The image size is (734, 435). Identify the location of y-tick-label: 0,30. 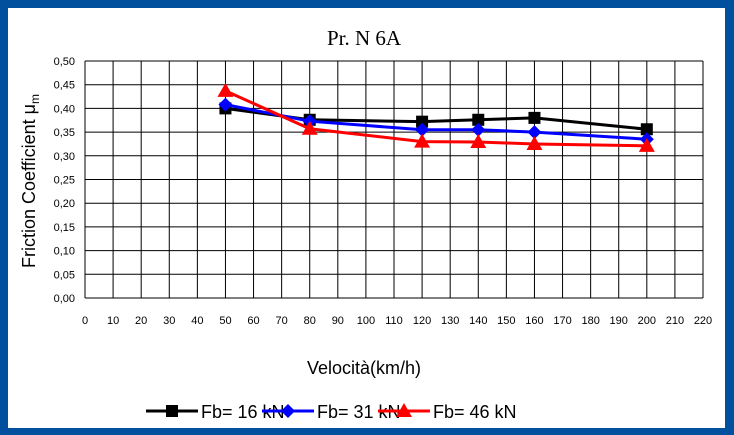
(64, 157).